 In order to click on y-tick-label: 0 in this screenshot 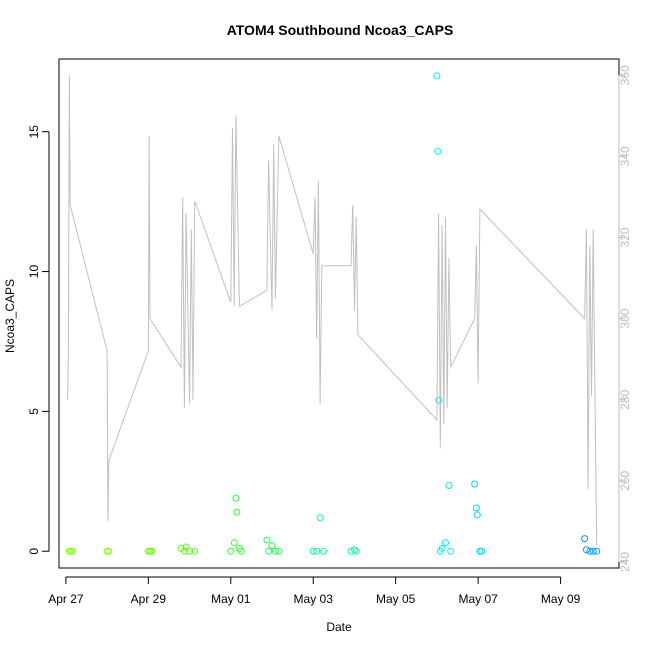, I will do `click(34, 551)`.